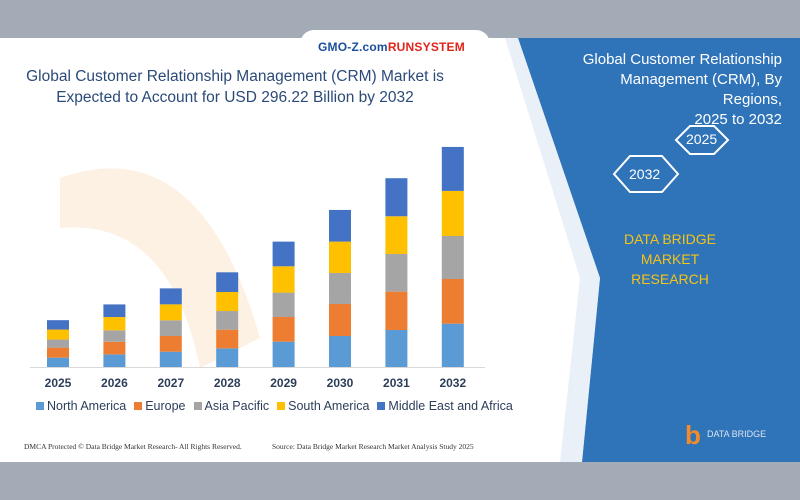 The height and width of the screenshot is (500, 800). I want to click on bar-2026-asia-pacific, so click(114, 336).